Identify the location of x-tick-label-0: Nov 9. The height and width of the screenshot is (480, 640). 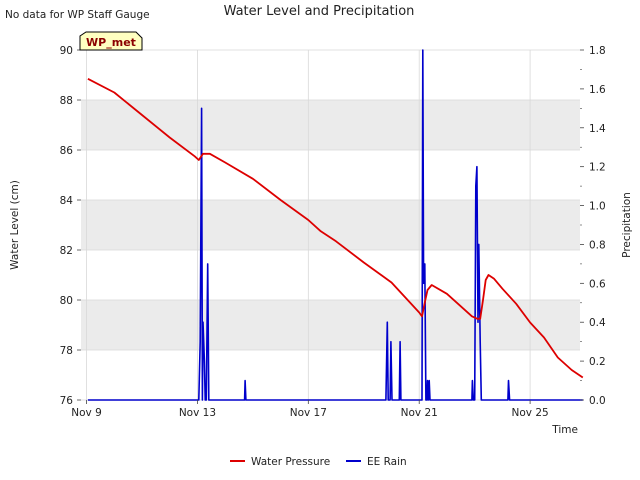
(86, 413).